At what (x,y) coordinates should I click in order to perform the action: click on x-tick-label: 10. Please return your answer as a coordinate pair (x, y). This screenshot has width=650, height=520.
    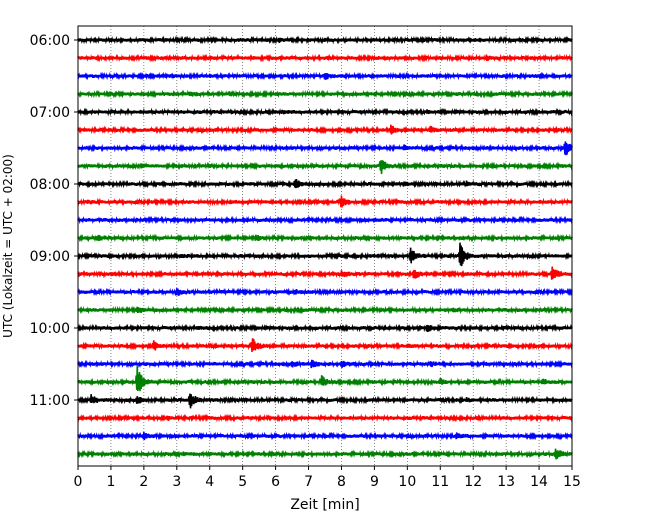
    Looking at the image, I should click on (407, 482).